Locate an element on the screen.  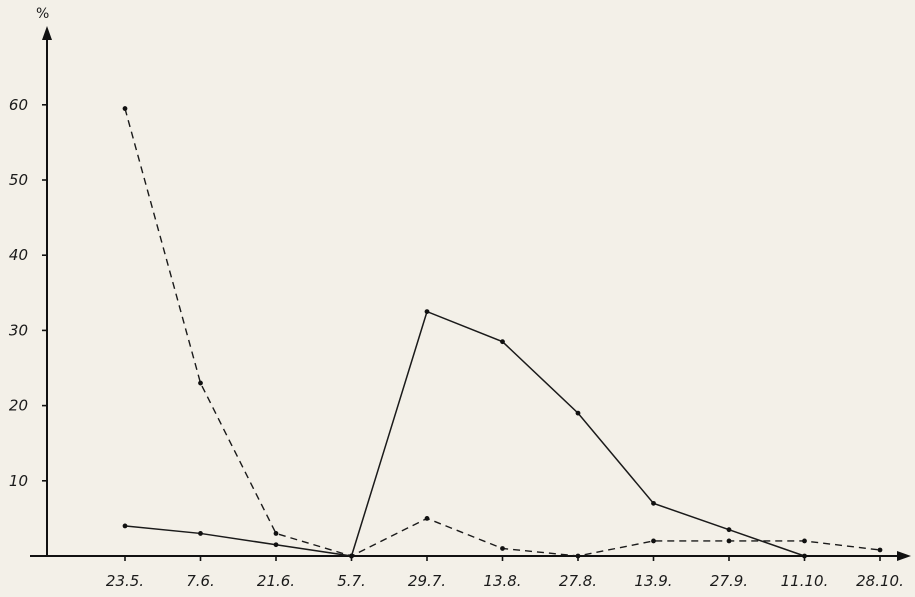
y-tick-label: 40 is located at coordinates (18, 255).